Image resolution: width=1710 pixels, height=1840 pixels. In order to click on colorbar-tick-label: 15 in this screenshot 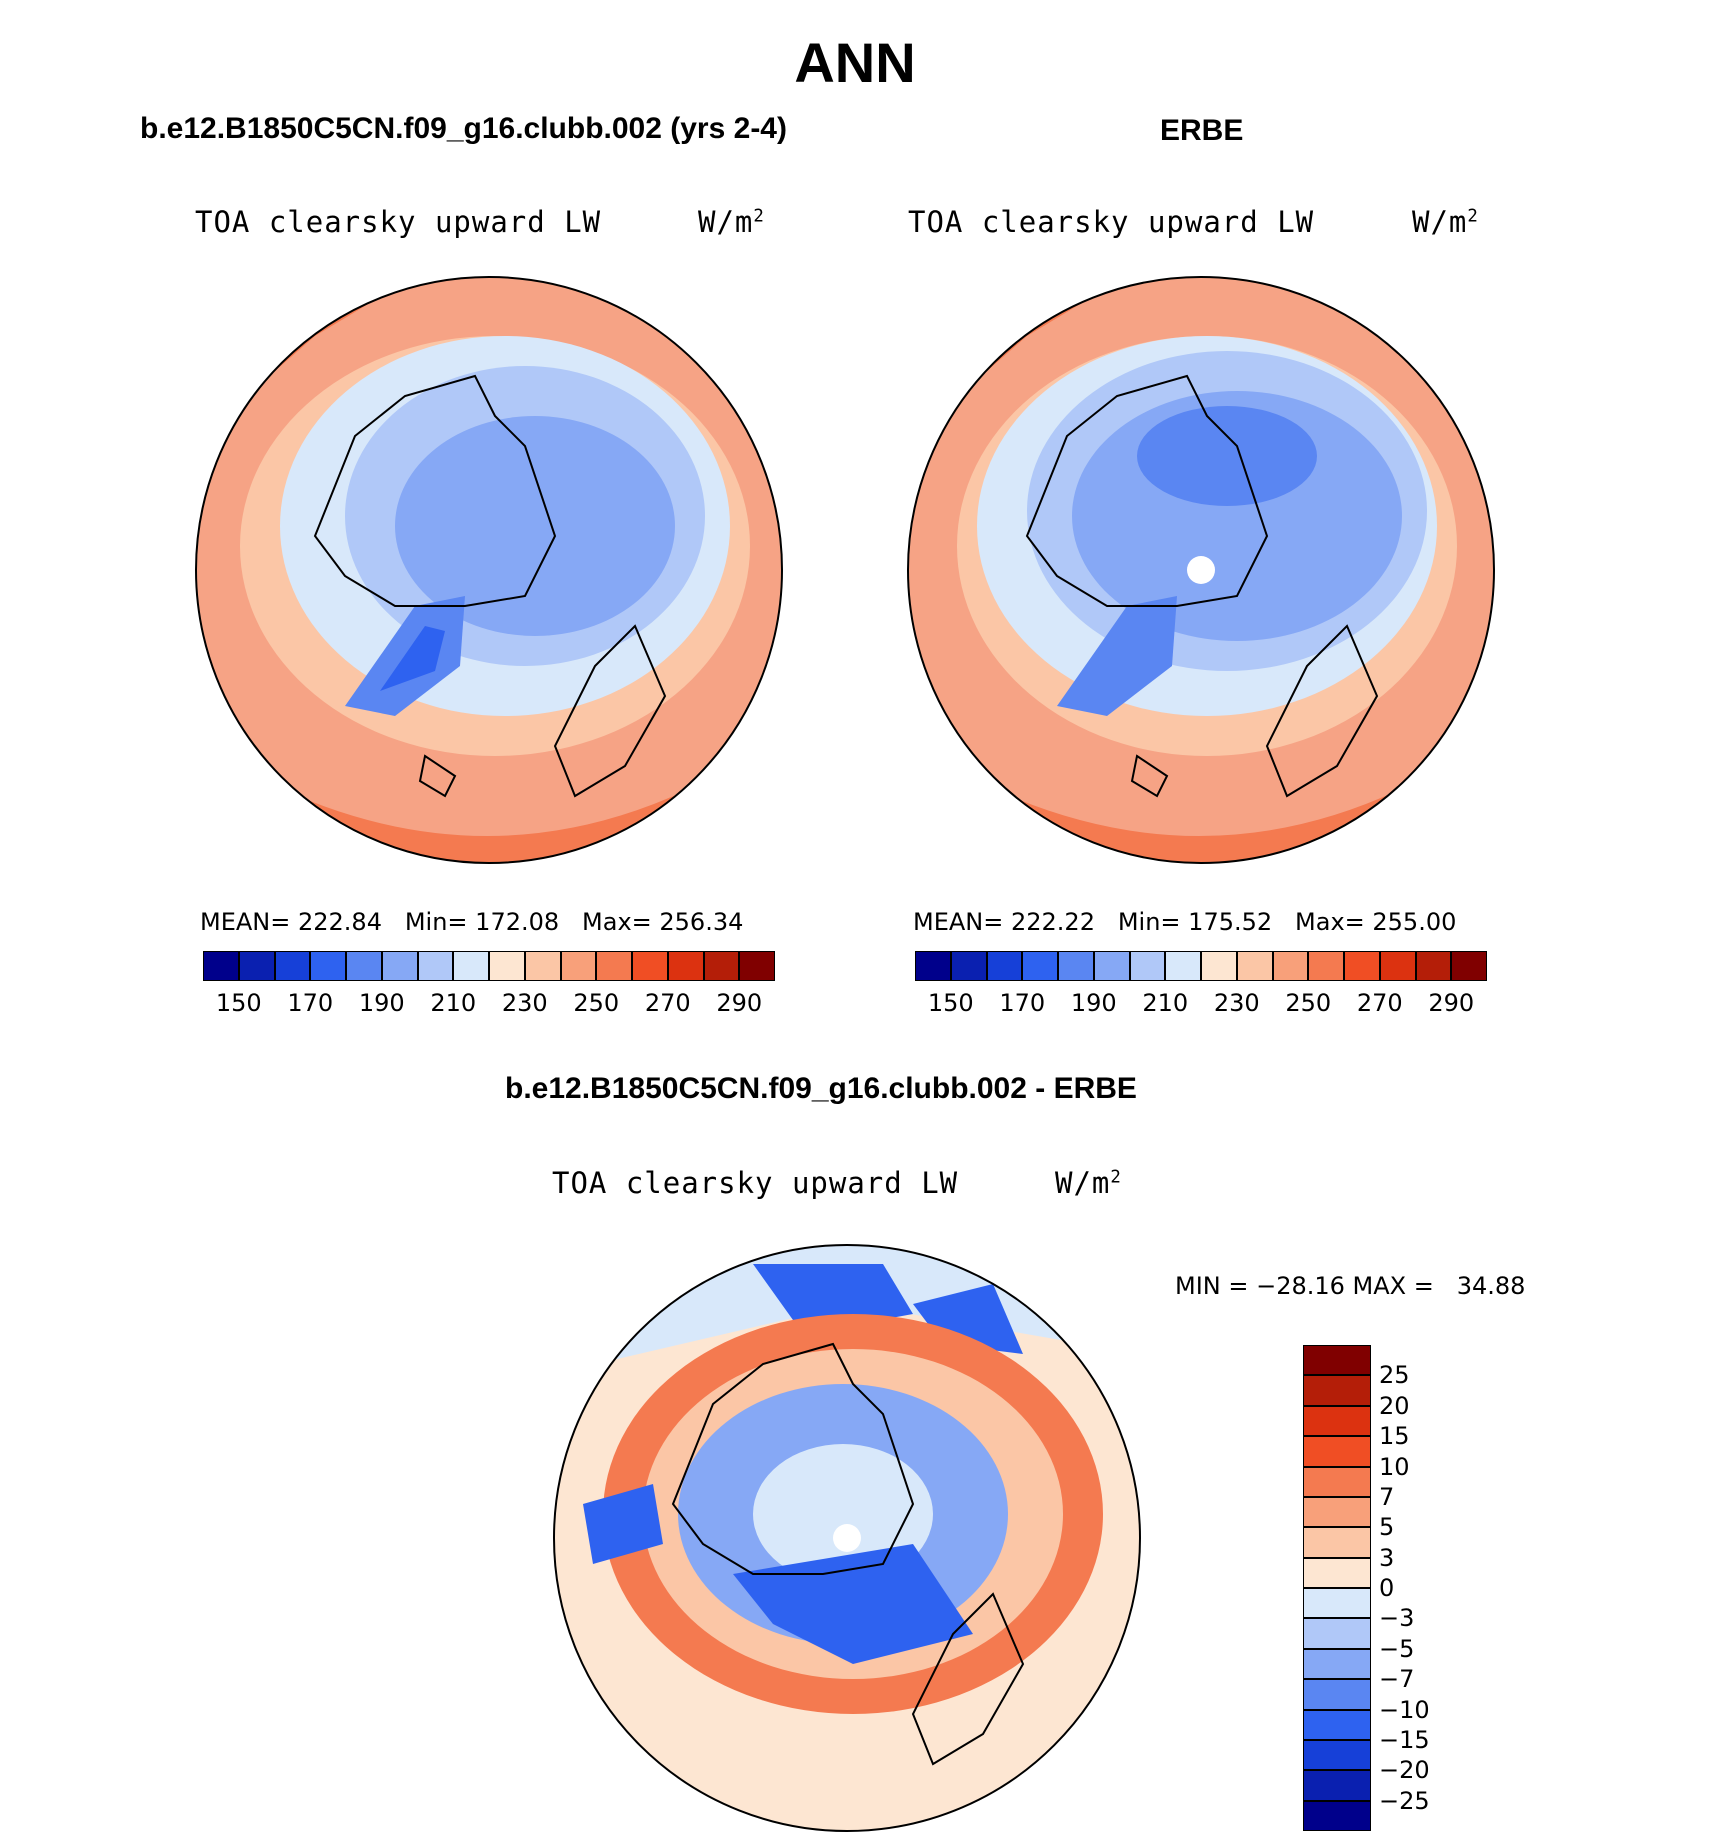, I will do `click(1394, 1436)`.